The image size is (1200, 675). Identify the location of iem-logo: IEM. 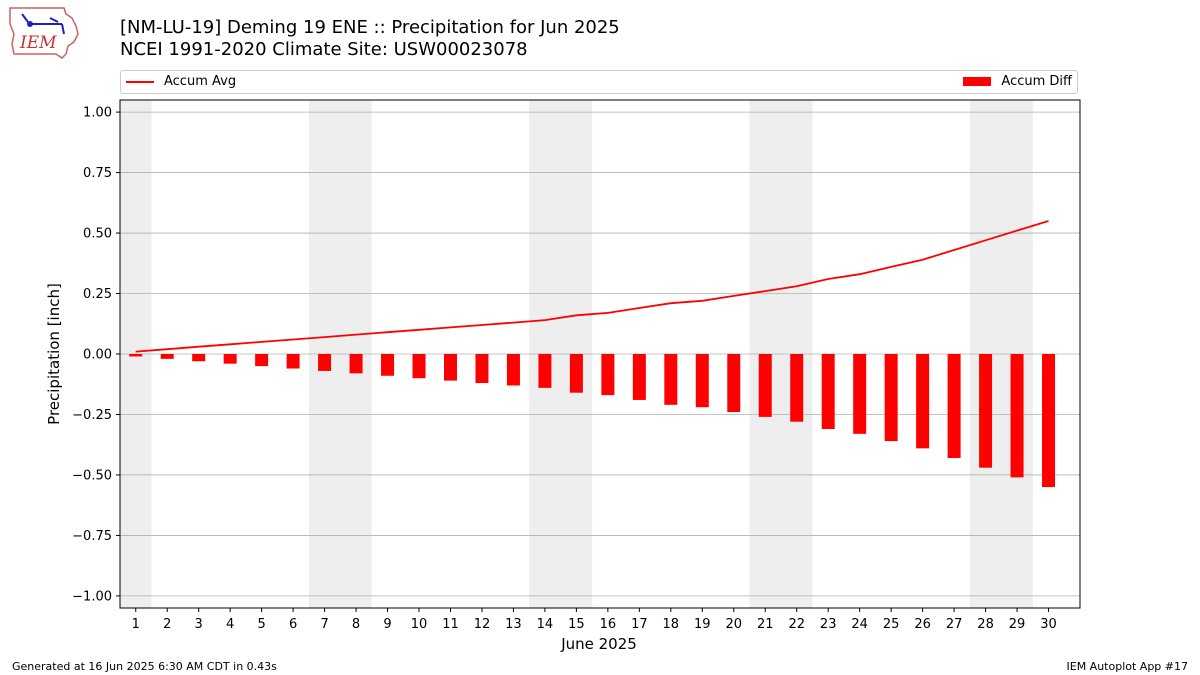
(44, 33).